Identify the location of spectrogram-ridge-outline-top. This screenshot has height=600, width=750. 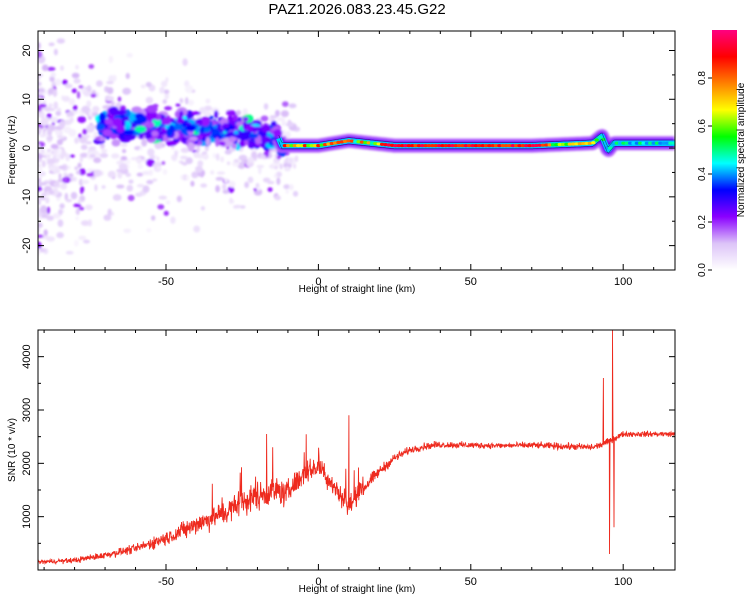
(476, 140).